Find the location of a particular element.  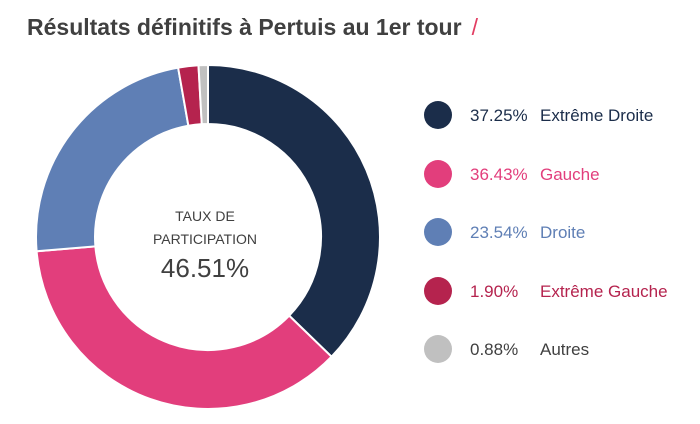

legend-label: Extrême Droite is located at coordinates (597, 115).